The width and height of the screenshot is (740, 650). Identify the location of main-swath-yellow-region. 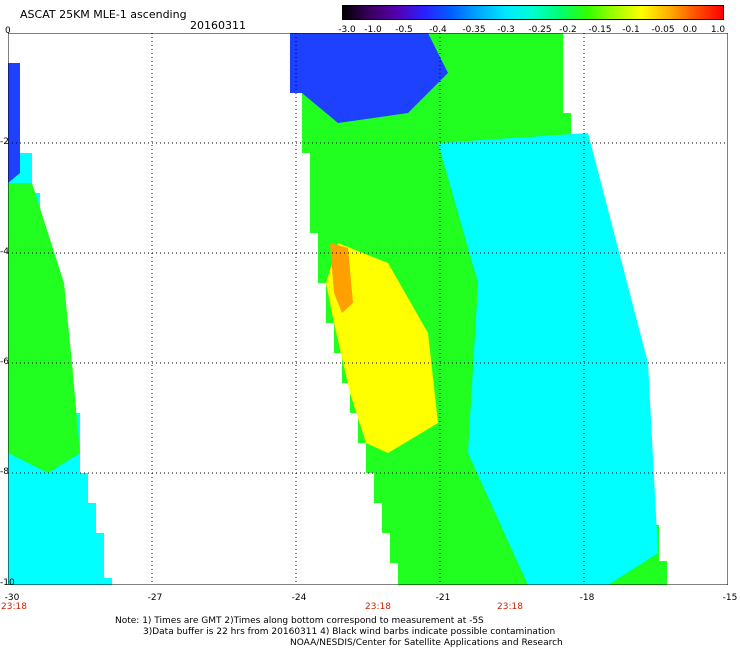
(382, 348).